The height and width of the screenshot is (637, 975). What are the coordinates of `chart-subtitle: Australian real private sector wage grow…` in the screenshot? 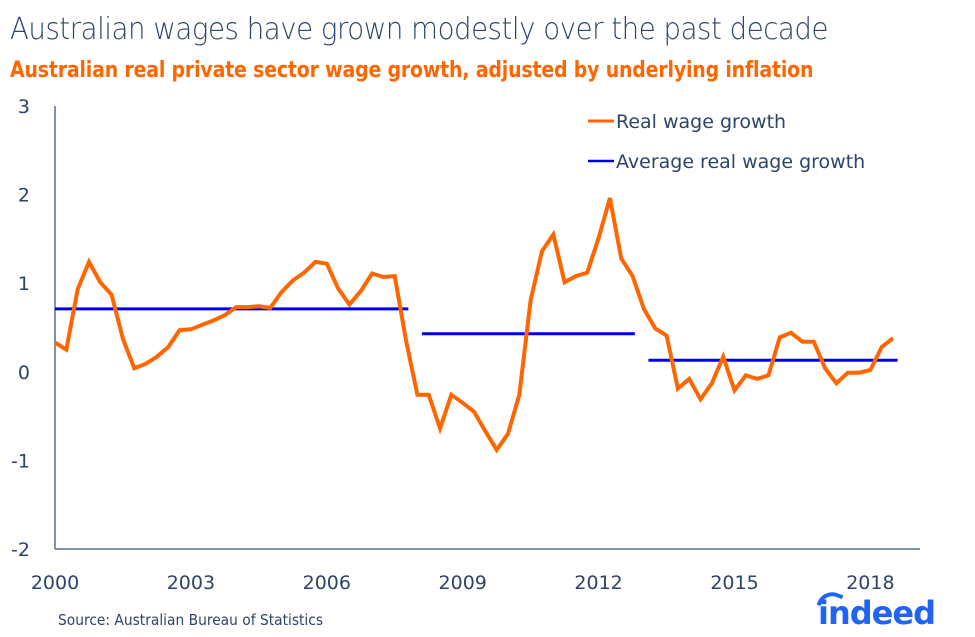 It's located at (412, 70).